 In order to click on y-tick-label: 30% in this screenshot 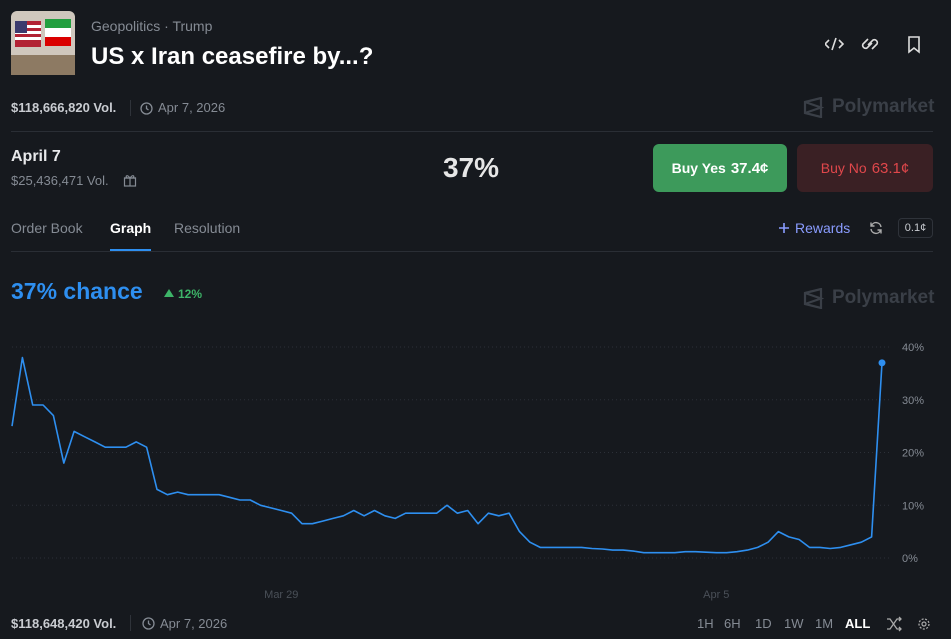, I will do `click(913, 401)`.